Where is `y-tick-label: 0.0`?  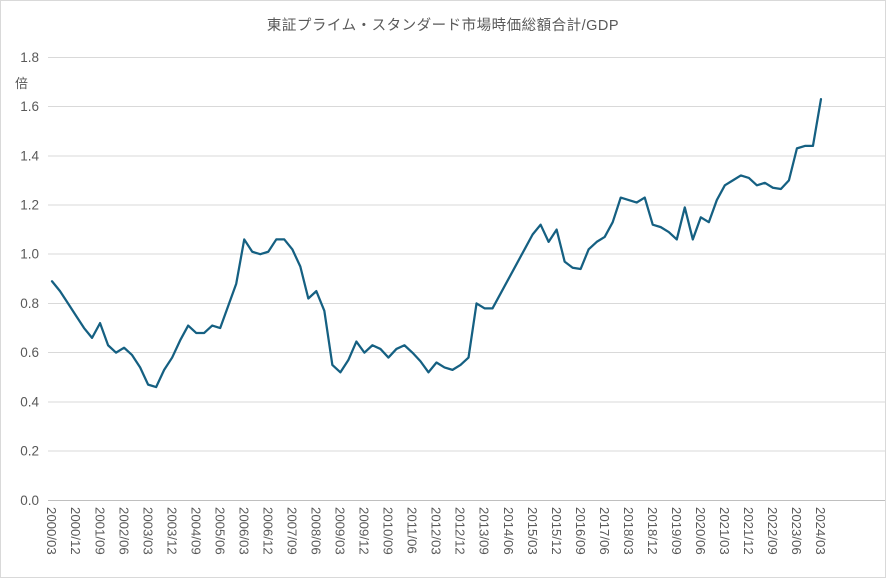 y-tick-label: 0.0 is located at coordinates (29, 500).